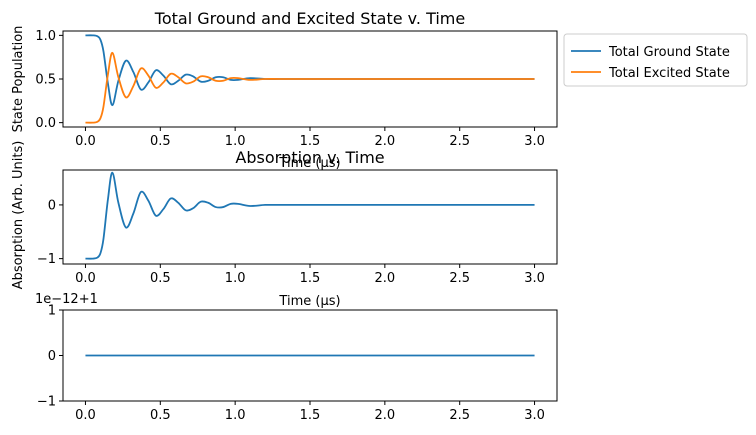 Image resolution: width=756 pixels, height=435 pixels. I want to click on absorption-xticks: 0.0 0.5 1.0 1.5 2.0 2.5 3.0, so click(310, 275).